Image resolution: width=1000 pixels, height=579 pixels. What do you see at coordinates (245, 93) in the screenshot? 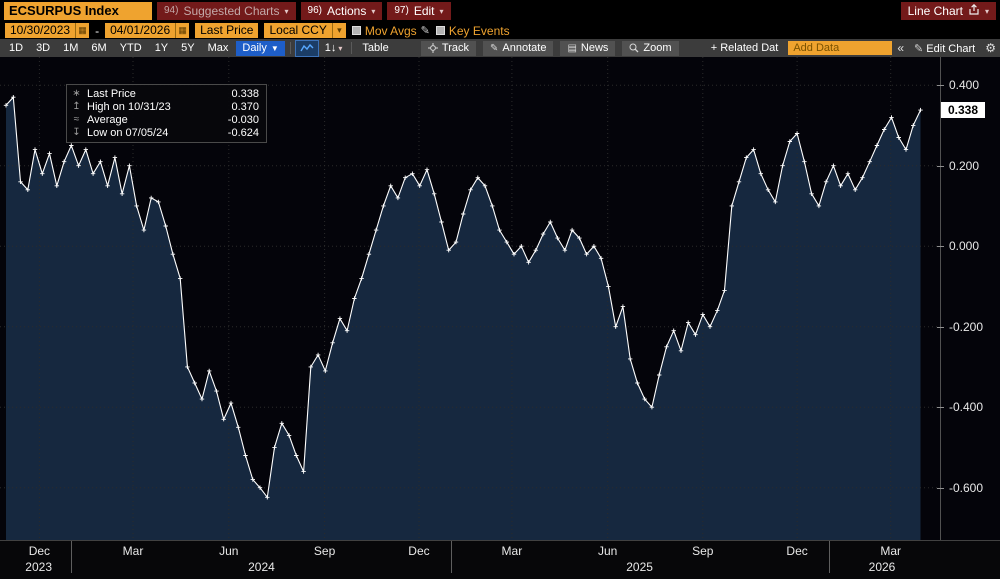
I see `legend-value: 0.338` at bounding box center [245, 93].